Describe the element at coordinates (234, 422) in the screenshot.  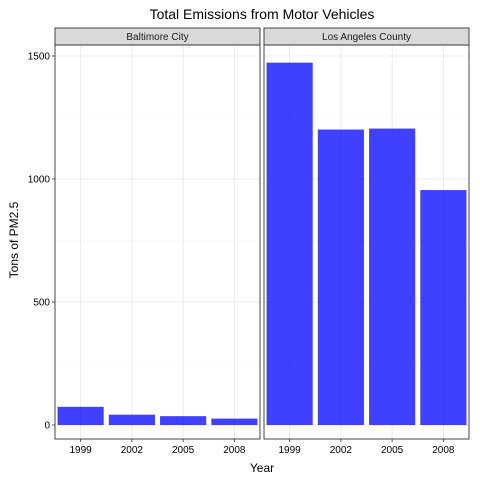
I see `bar-baltimore-city-2008` at that location.